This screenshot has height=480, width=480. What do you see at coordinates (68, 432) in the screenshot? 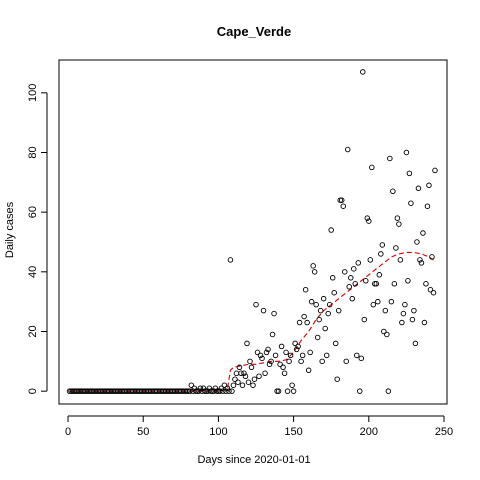
I see `x-tick-label: 0` at bounding box center [68, 432].